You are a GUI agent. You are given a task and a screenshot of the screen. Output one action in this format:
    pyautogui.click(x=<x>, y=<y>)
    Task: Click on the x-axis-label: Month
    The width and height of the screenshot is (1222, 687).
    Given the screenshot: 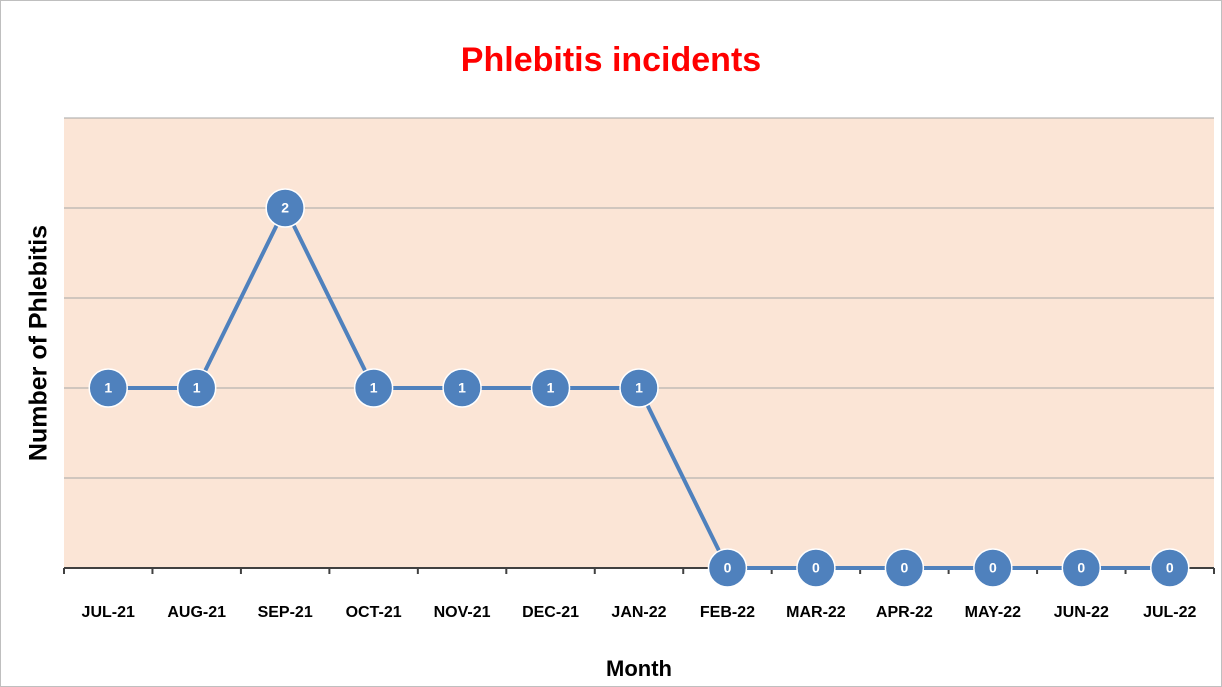 What is the action you would take?
    pyautogui.click(x=639, y=668)
    